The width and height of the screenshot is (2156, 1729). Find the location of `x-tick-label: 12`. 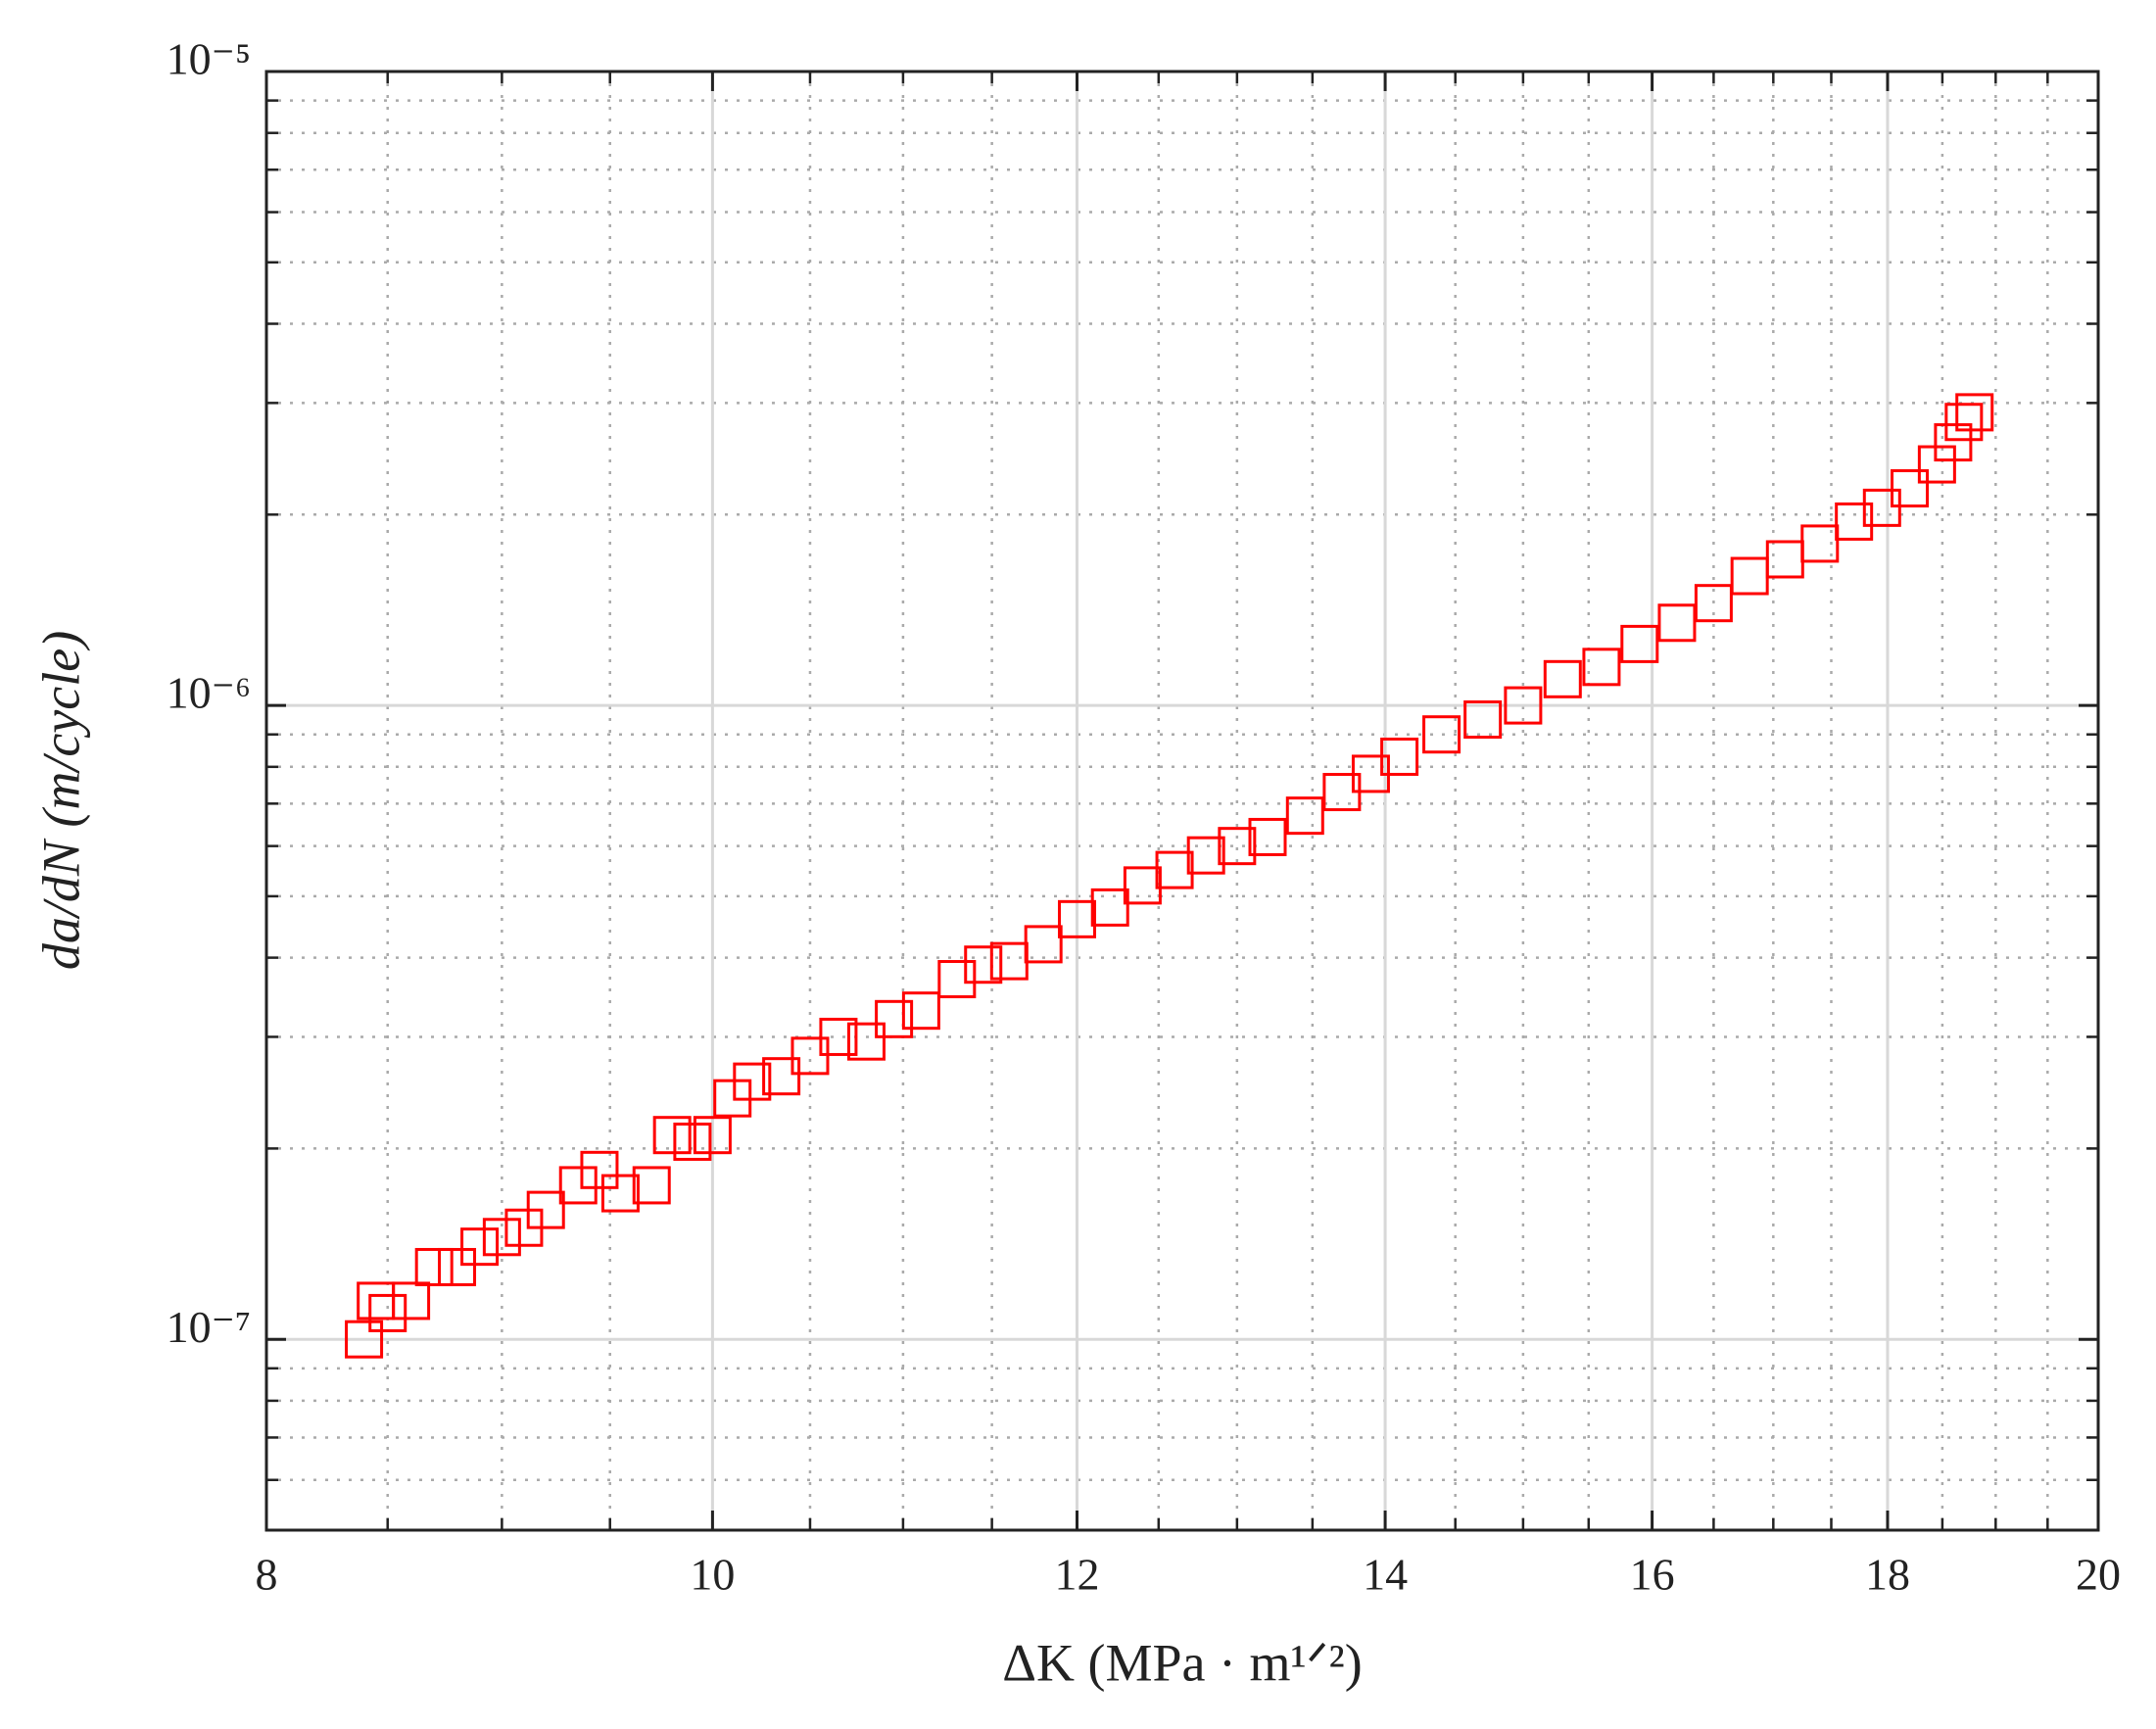

x-tick-label: 12 is located at coordinates (1076, 1575).